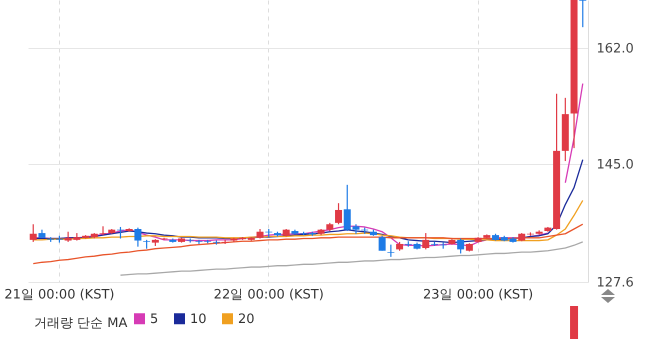  What do you see at coordinates (269, 295) in the screenshot?
I see `x-tick-label: 22일 00:00 (KST)` at bounding box center [269, 295].